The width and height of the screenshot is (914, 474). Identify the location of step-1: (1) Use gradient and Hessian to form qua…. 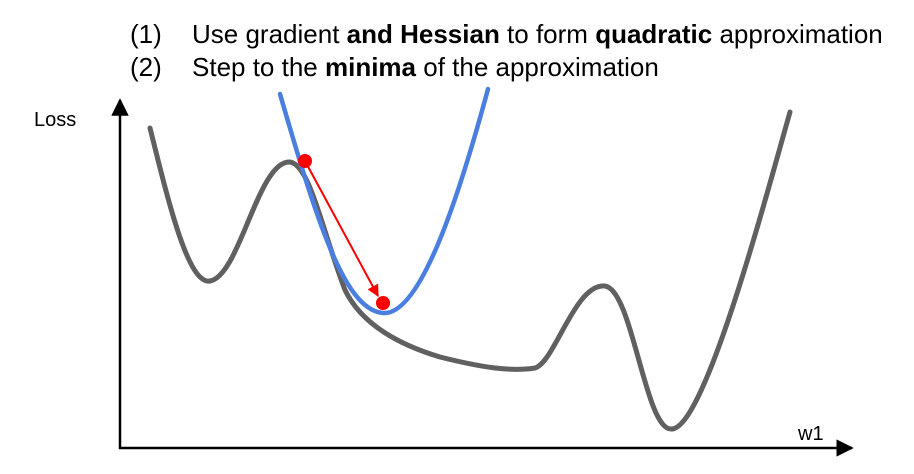
(506, 34).